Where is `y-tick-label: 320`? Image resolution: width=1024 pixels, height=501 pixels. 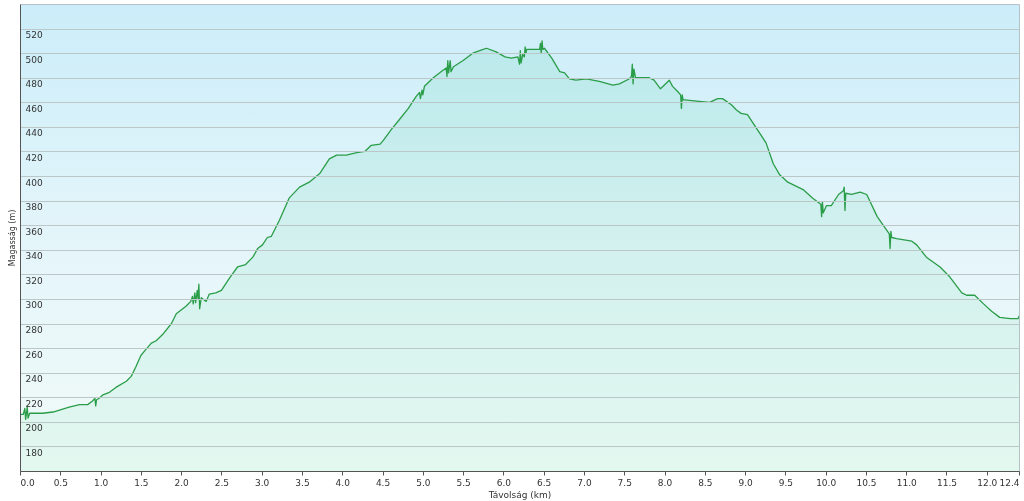
y-tick-label: 320 is located at coordinates (34, 280).